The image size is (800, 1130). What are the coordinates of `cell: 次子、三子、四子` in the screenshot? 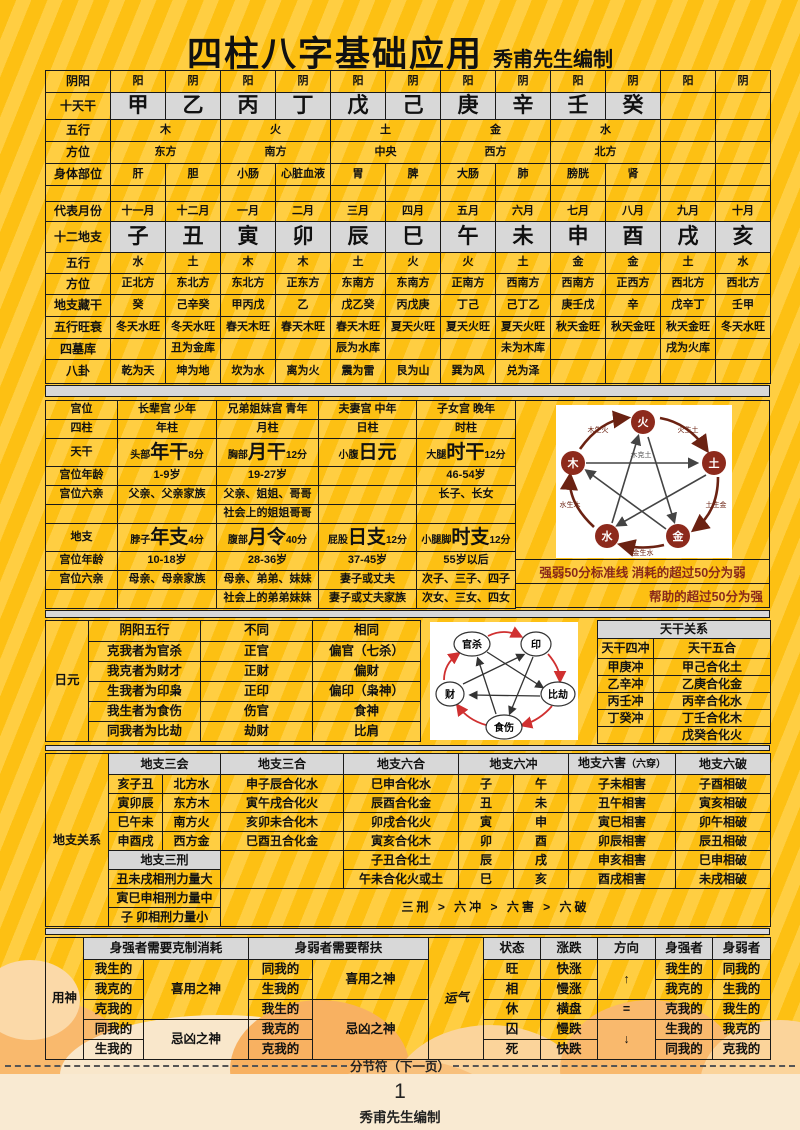 It's located at (466, 580).